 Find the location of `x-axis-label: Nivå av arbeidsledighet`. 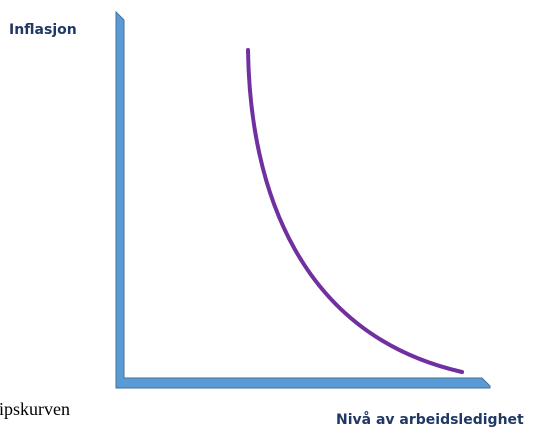

x-axis-label: Nivå av arbeidsledighet is located at coordinates (430, 419).